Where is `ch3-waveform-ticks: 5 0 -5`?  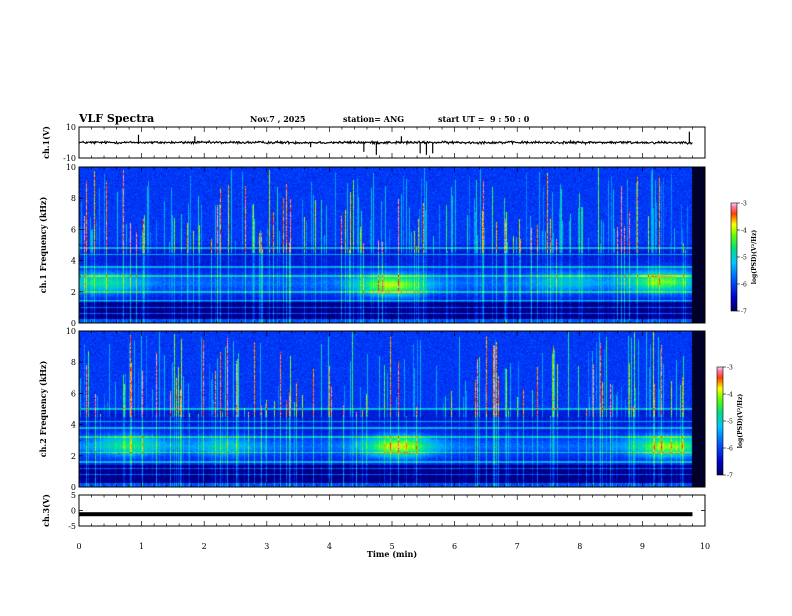 ch3-waveform-ticks: 5 0 -5 is located at coordinates (387, 511).